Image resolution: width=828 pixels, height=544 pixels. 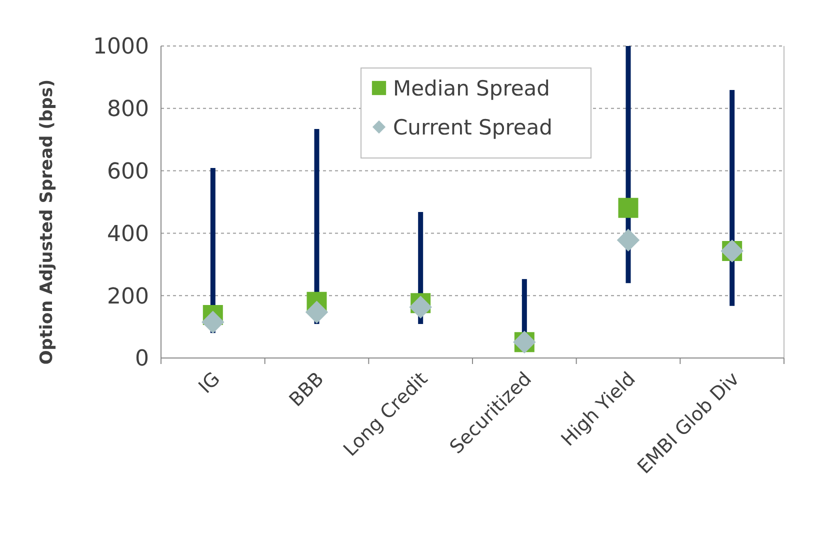 What do you see at coordinates (209, 383) in the screenshot?
I see `x-tick-label: IG` at bounding box center [209, 383].